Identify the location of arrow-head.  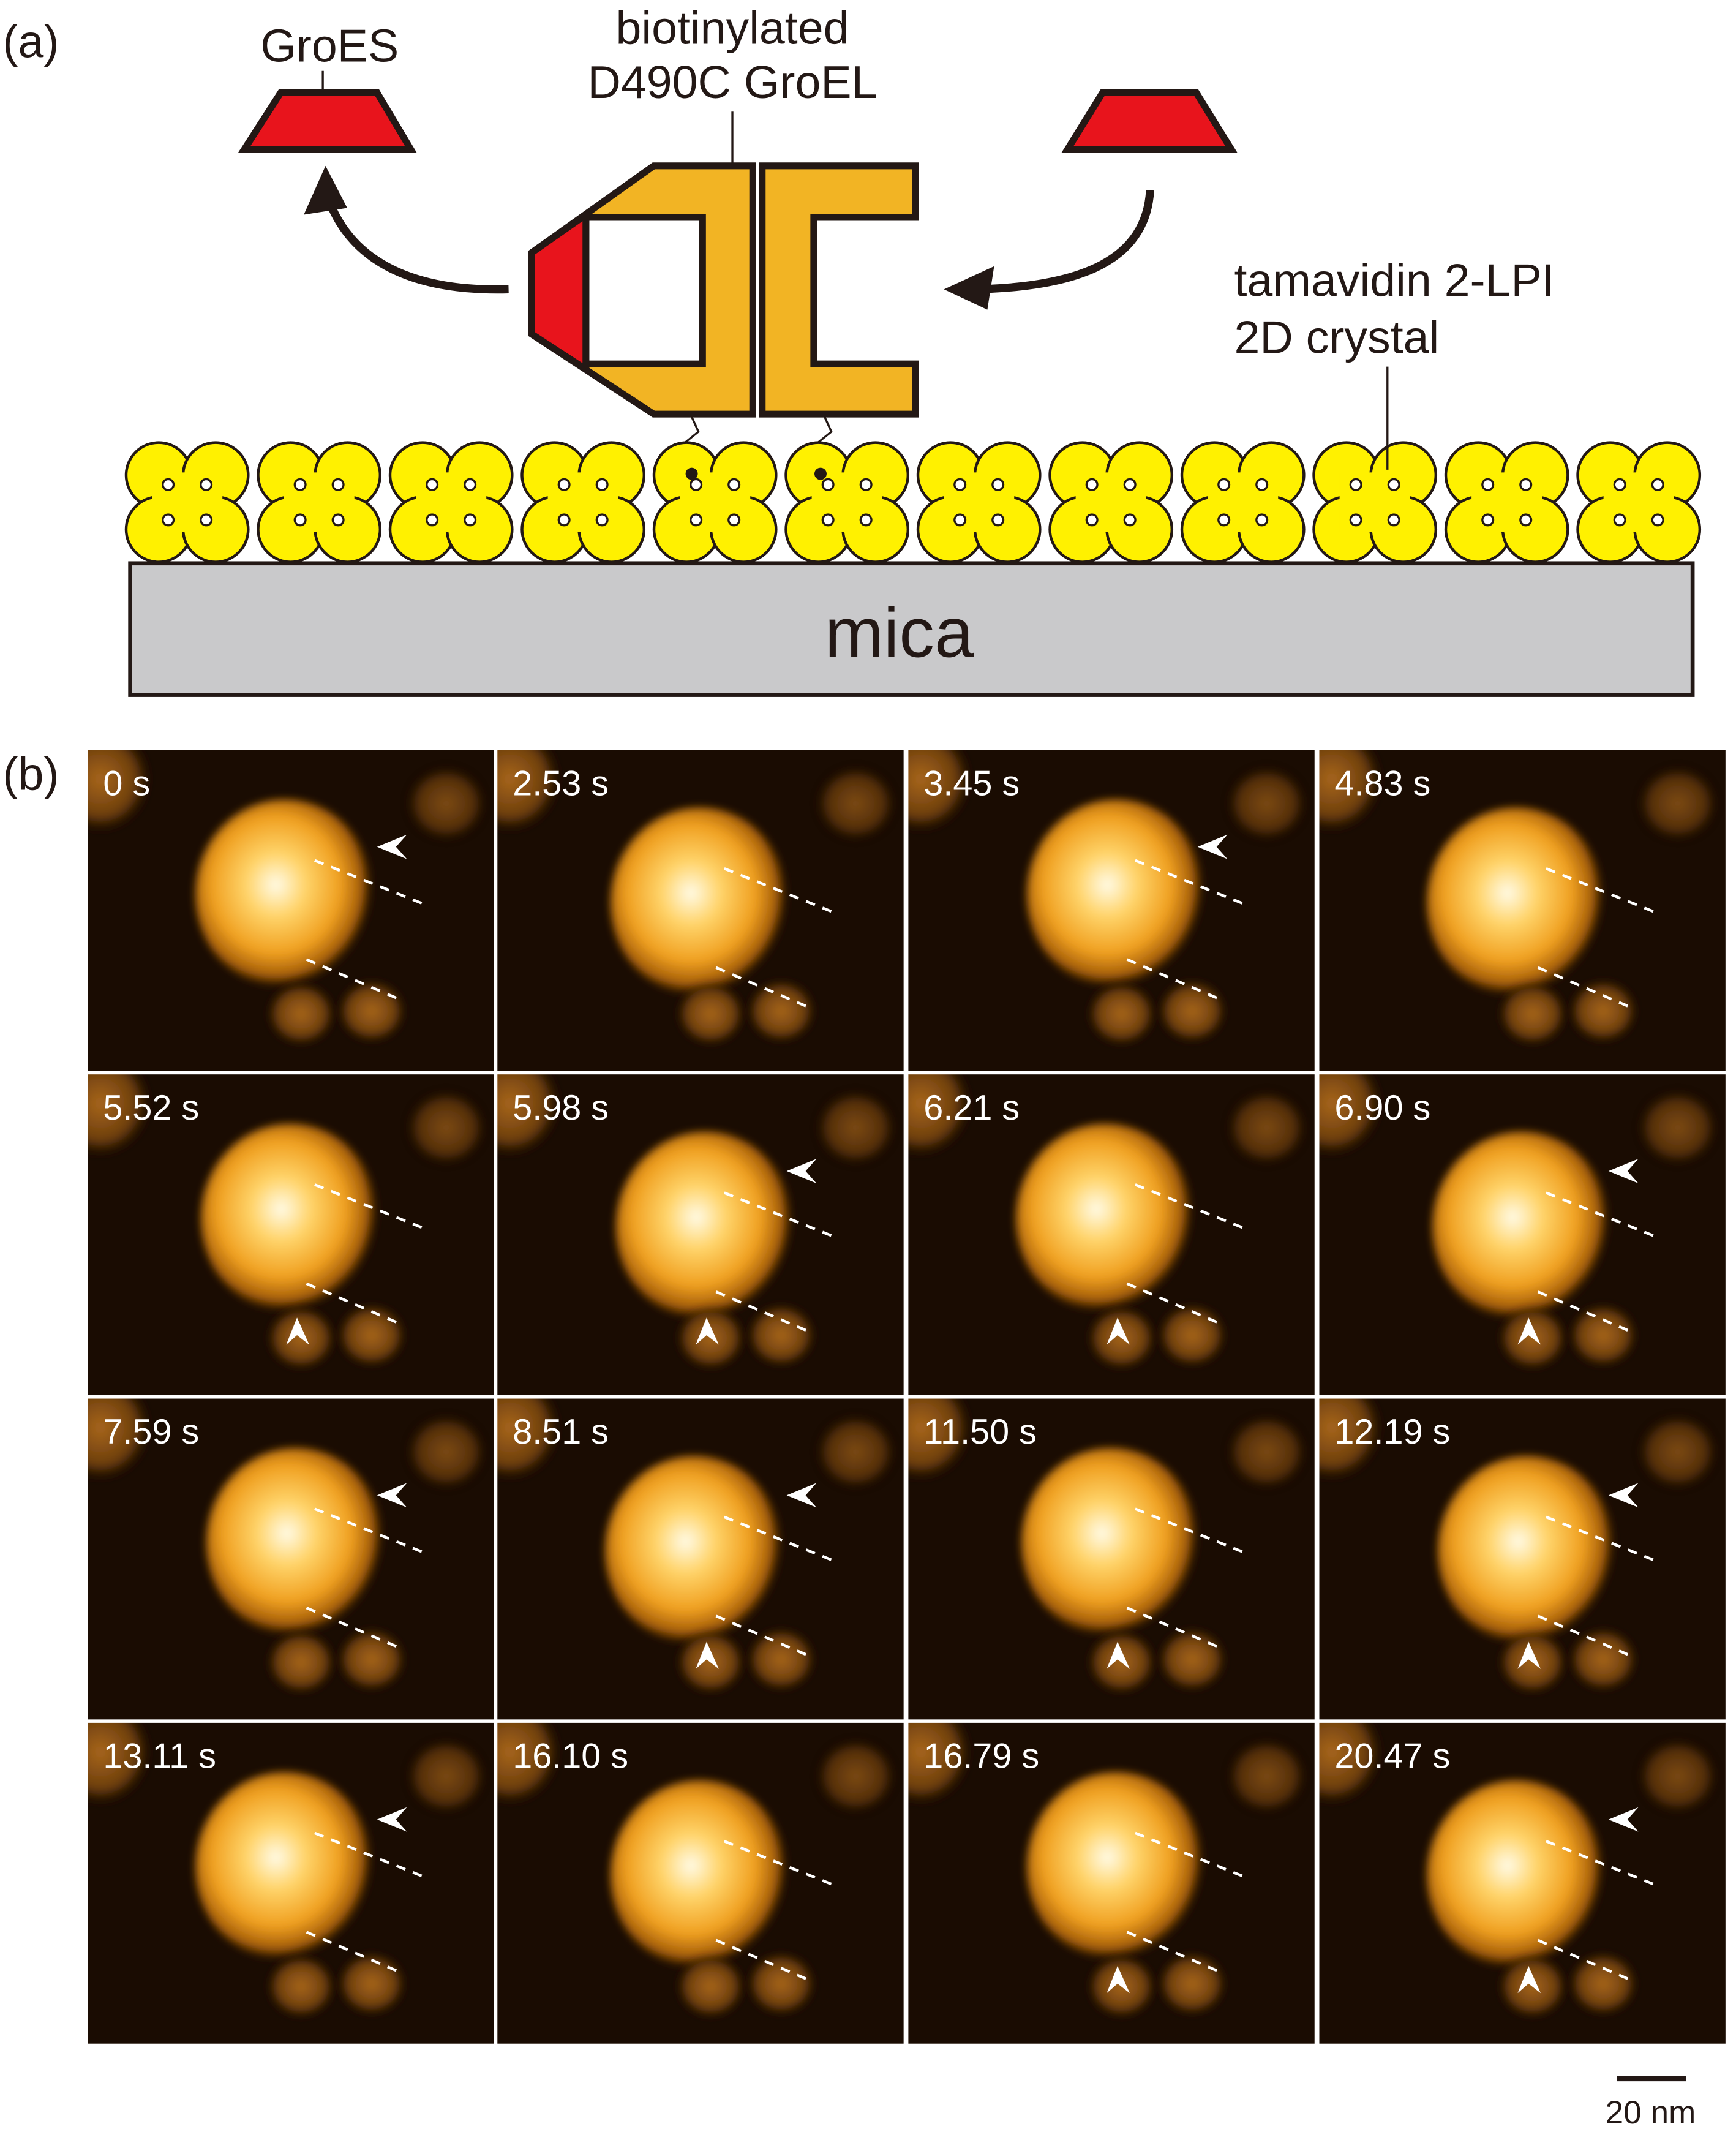
(969, 288).